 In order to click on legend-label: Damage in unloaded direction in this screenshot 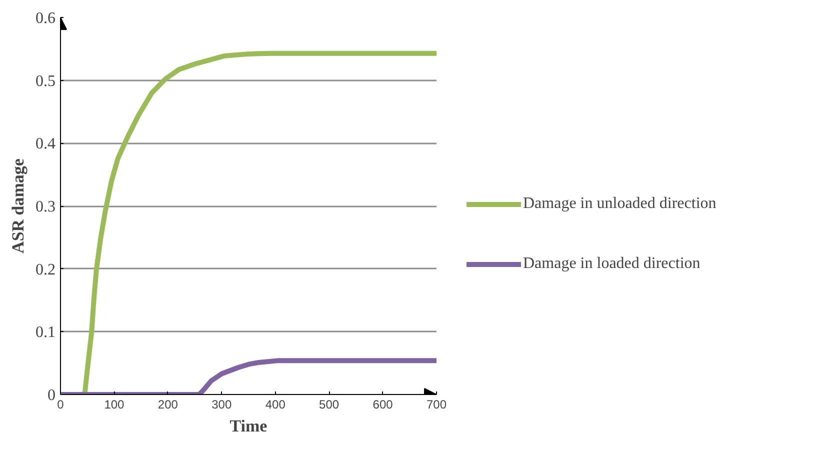, I will do `click(619, 204)`.